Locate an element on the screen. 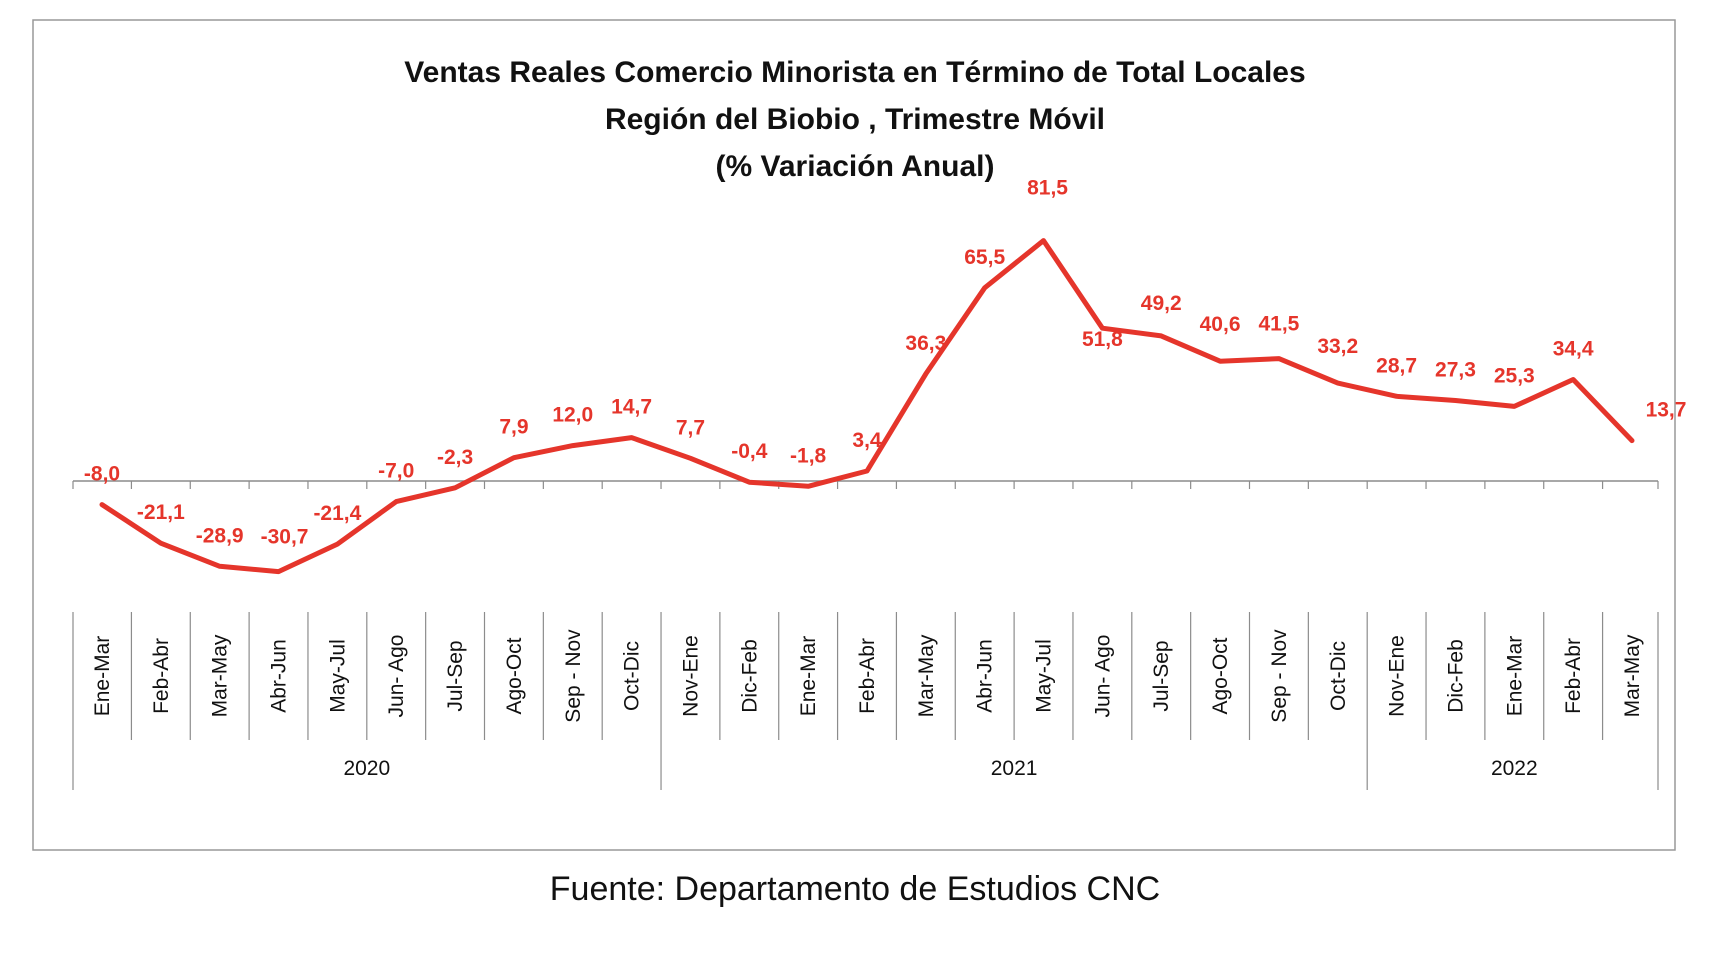 This screenshot has width=1710, height=972. data-label: 3,4 is located at coordinates (867, 440).